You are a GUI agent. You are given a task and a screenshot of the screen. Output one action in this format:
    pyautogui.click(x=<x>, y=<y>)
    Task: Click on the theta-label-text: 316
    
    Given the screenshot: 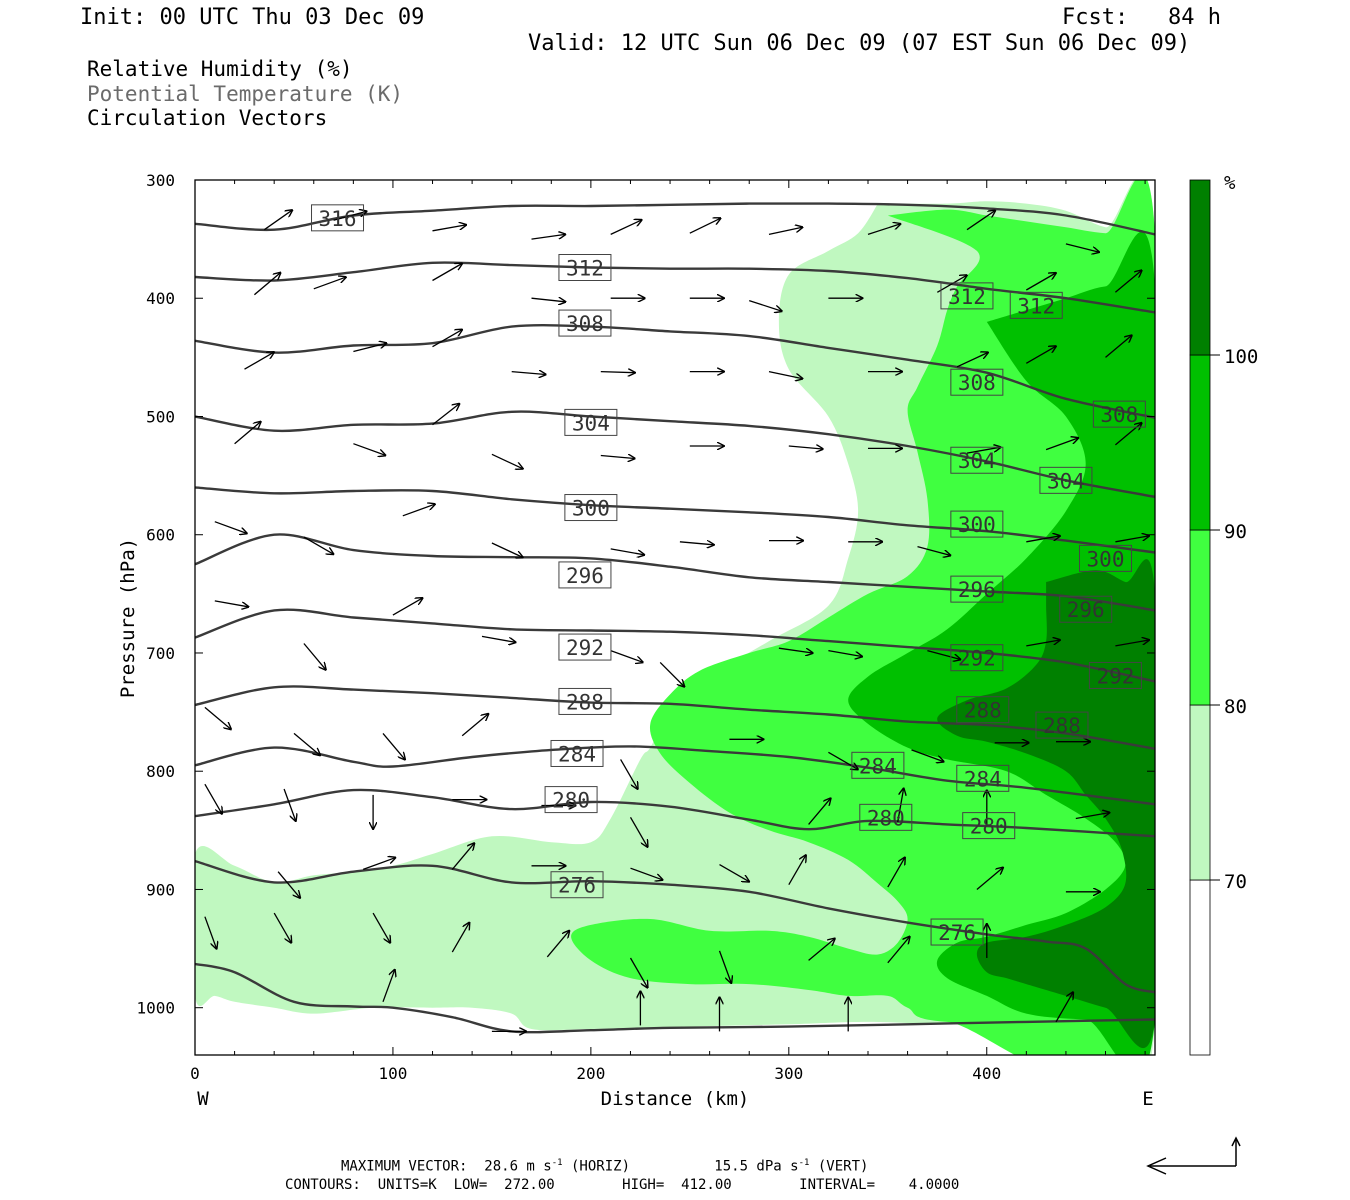 What is the action you would take?
    pyautogui.click(x=338, y=219)
    